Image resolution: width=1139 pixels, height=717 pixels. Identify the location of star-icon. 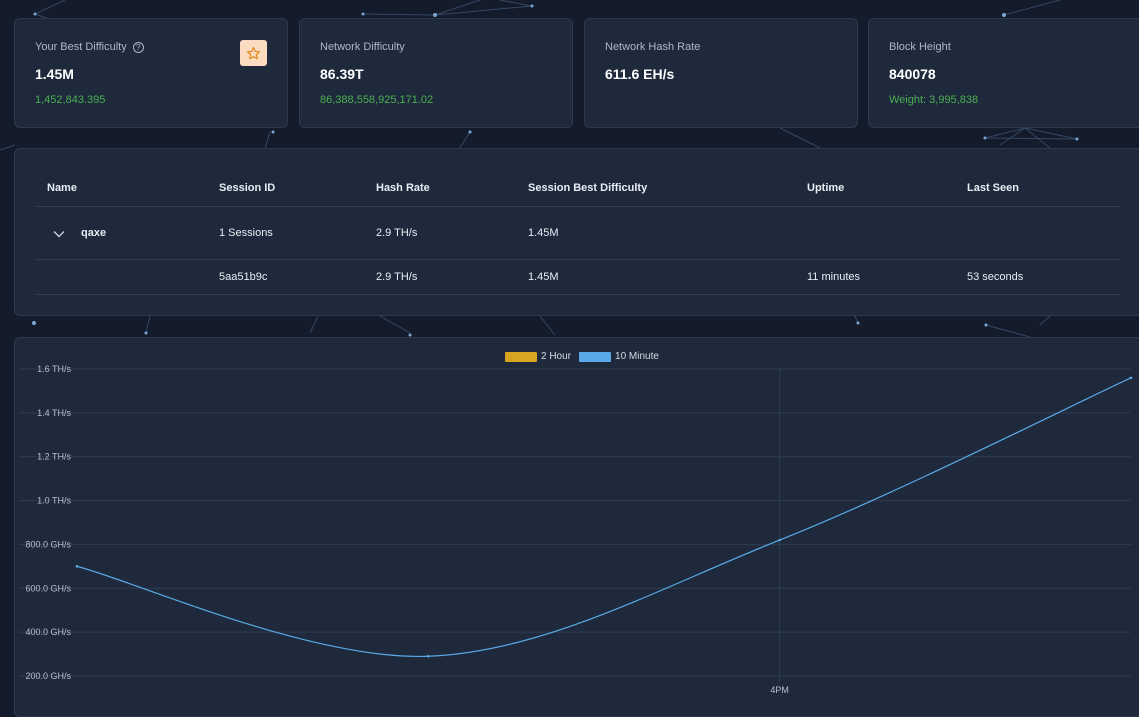
(253, 52).